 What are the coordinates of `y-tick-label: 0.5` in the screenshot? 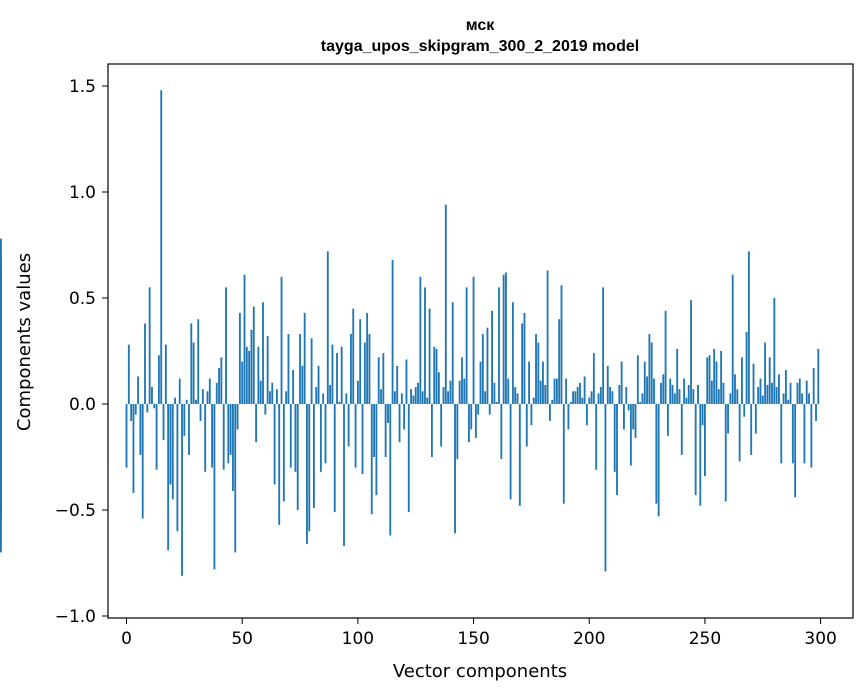 It's located at (82, 299).